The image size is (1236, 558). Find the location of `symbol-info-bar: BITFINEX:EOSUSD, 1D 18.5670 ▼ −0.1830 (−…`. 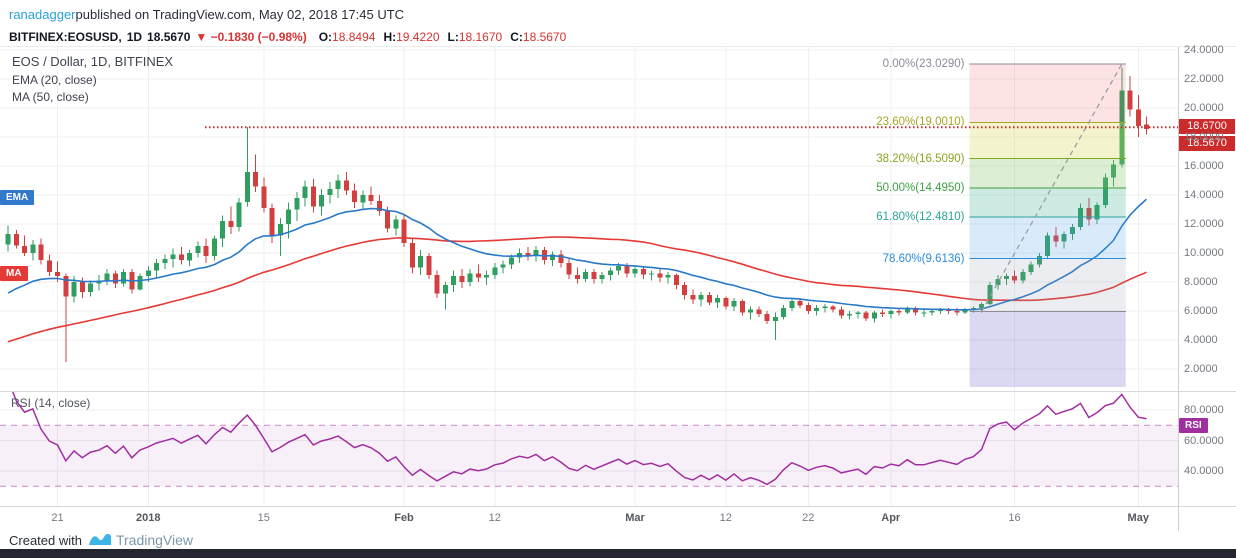

symbol-info-bar: BITFINEX:EOSUSD, 1D 18.5670 ▼ −0.1830 (−… is located at coordinates (618, 37).